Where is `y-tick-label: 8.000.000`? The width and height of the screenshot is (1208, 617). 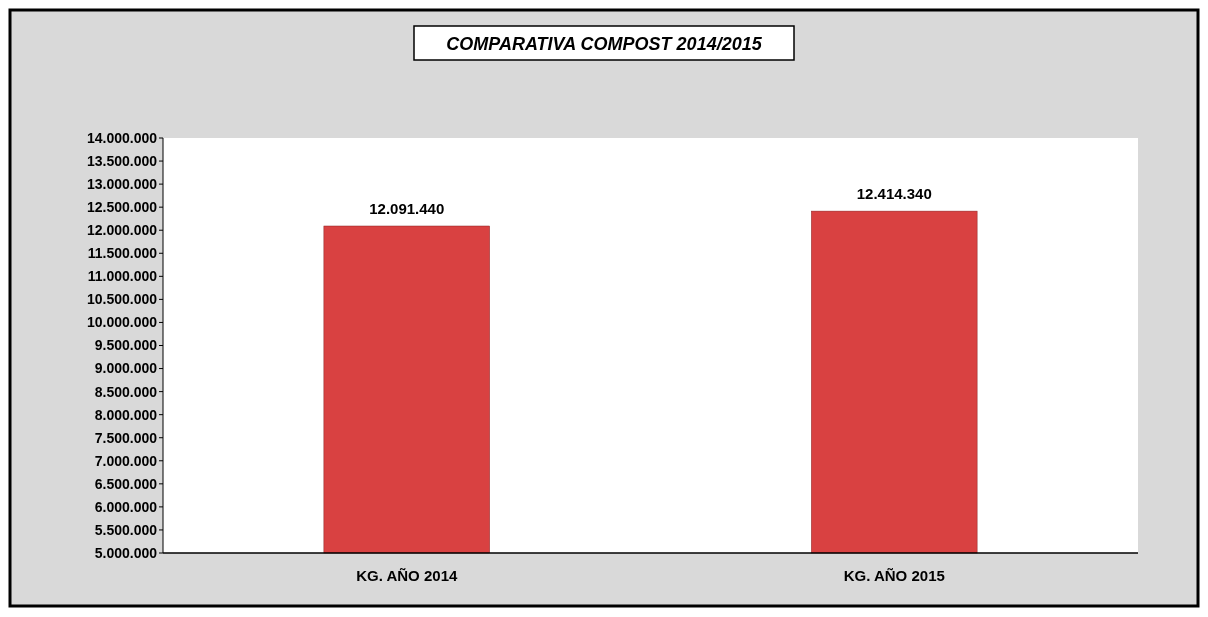
y-tick-label: 8.000.000 is located at coordinates (126, 414).